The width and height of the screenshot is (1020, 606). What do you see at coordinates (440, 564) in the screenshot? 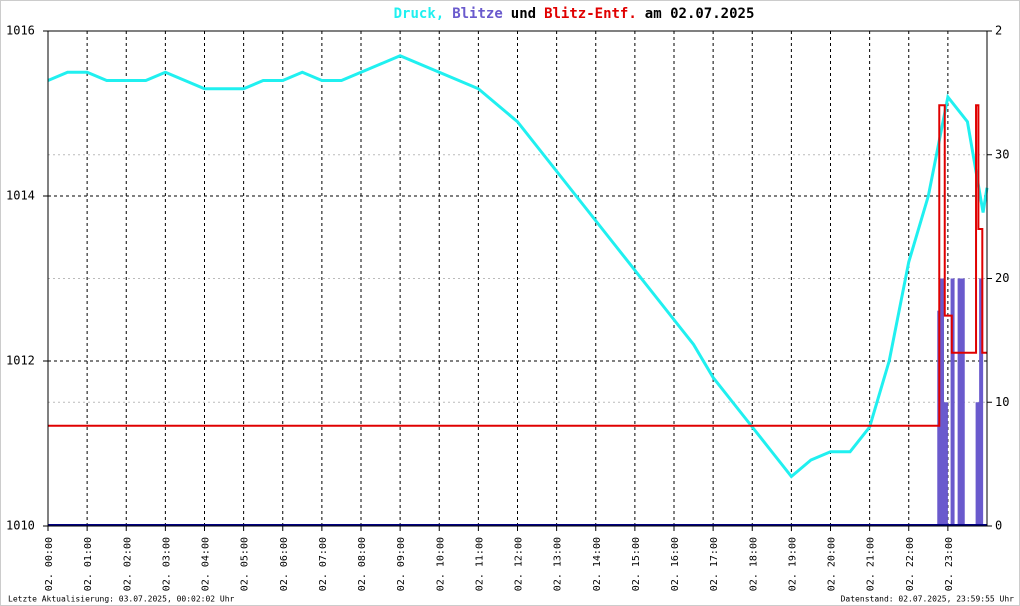
I see `x-tick-label: 02. 10:00` at bounding box center [440, 564].